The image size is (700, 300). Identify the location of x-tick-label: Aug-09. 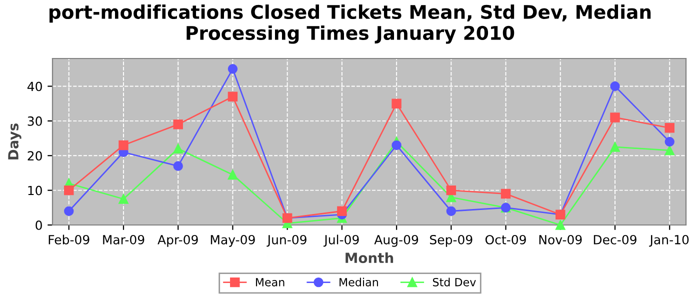
(396, 240).